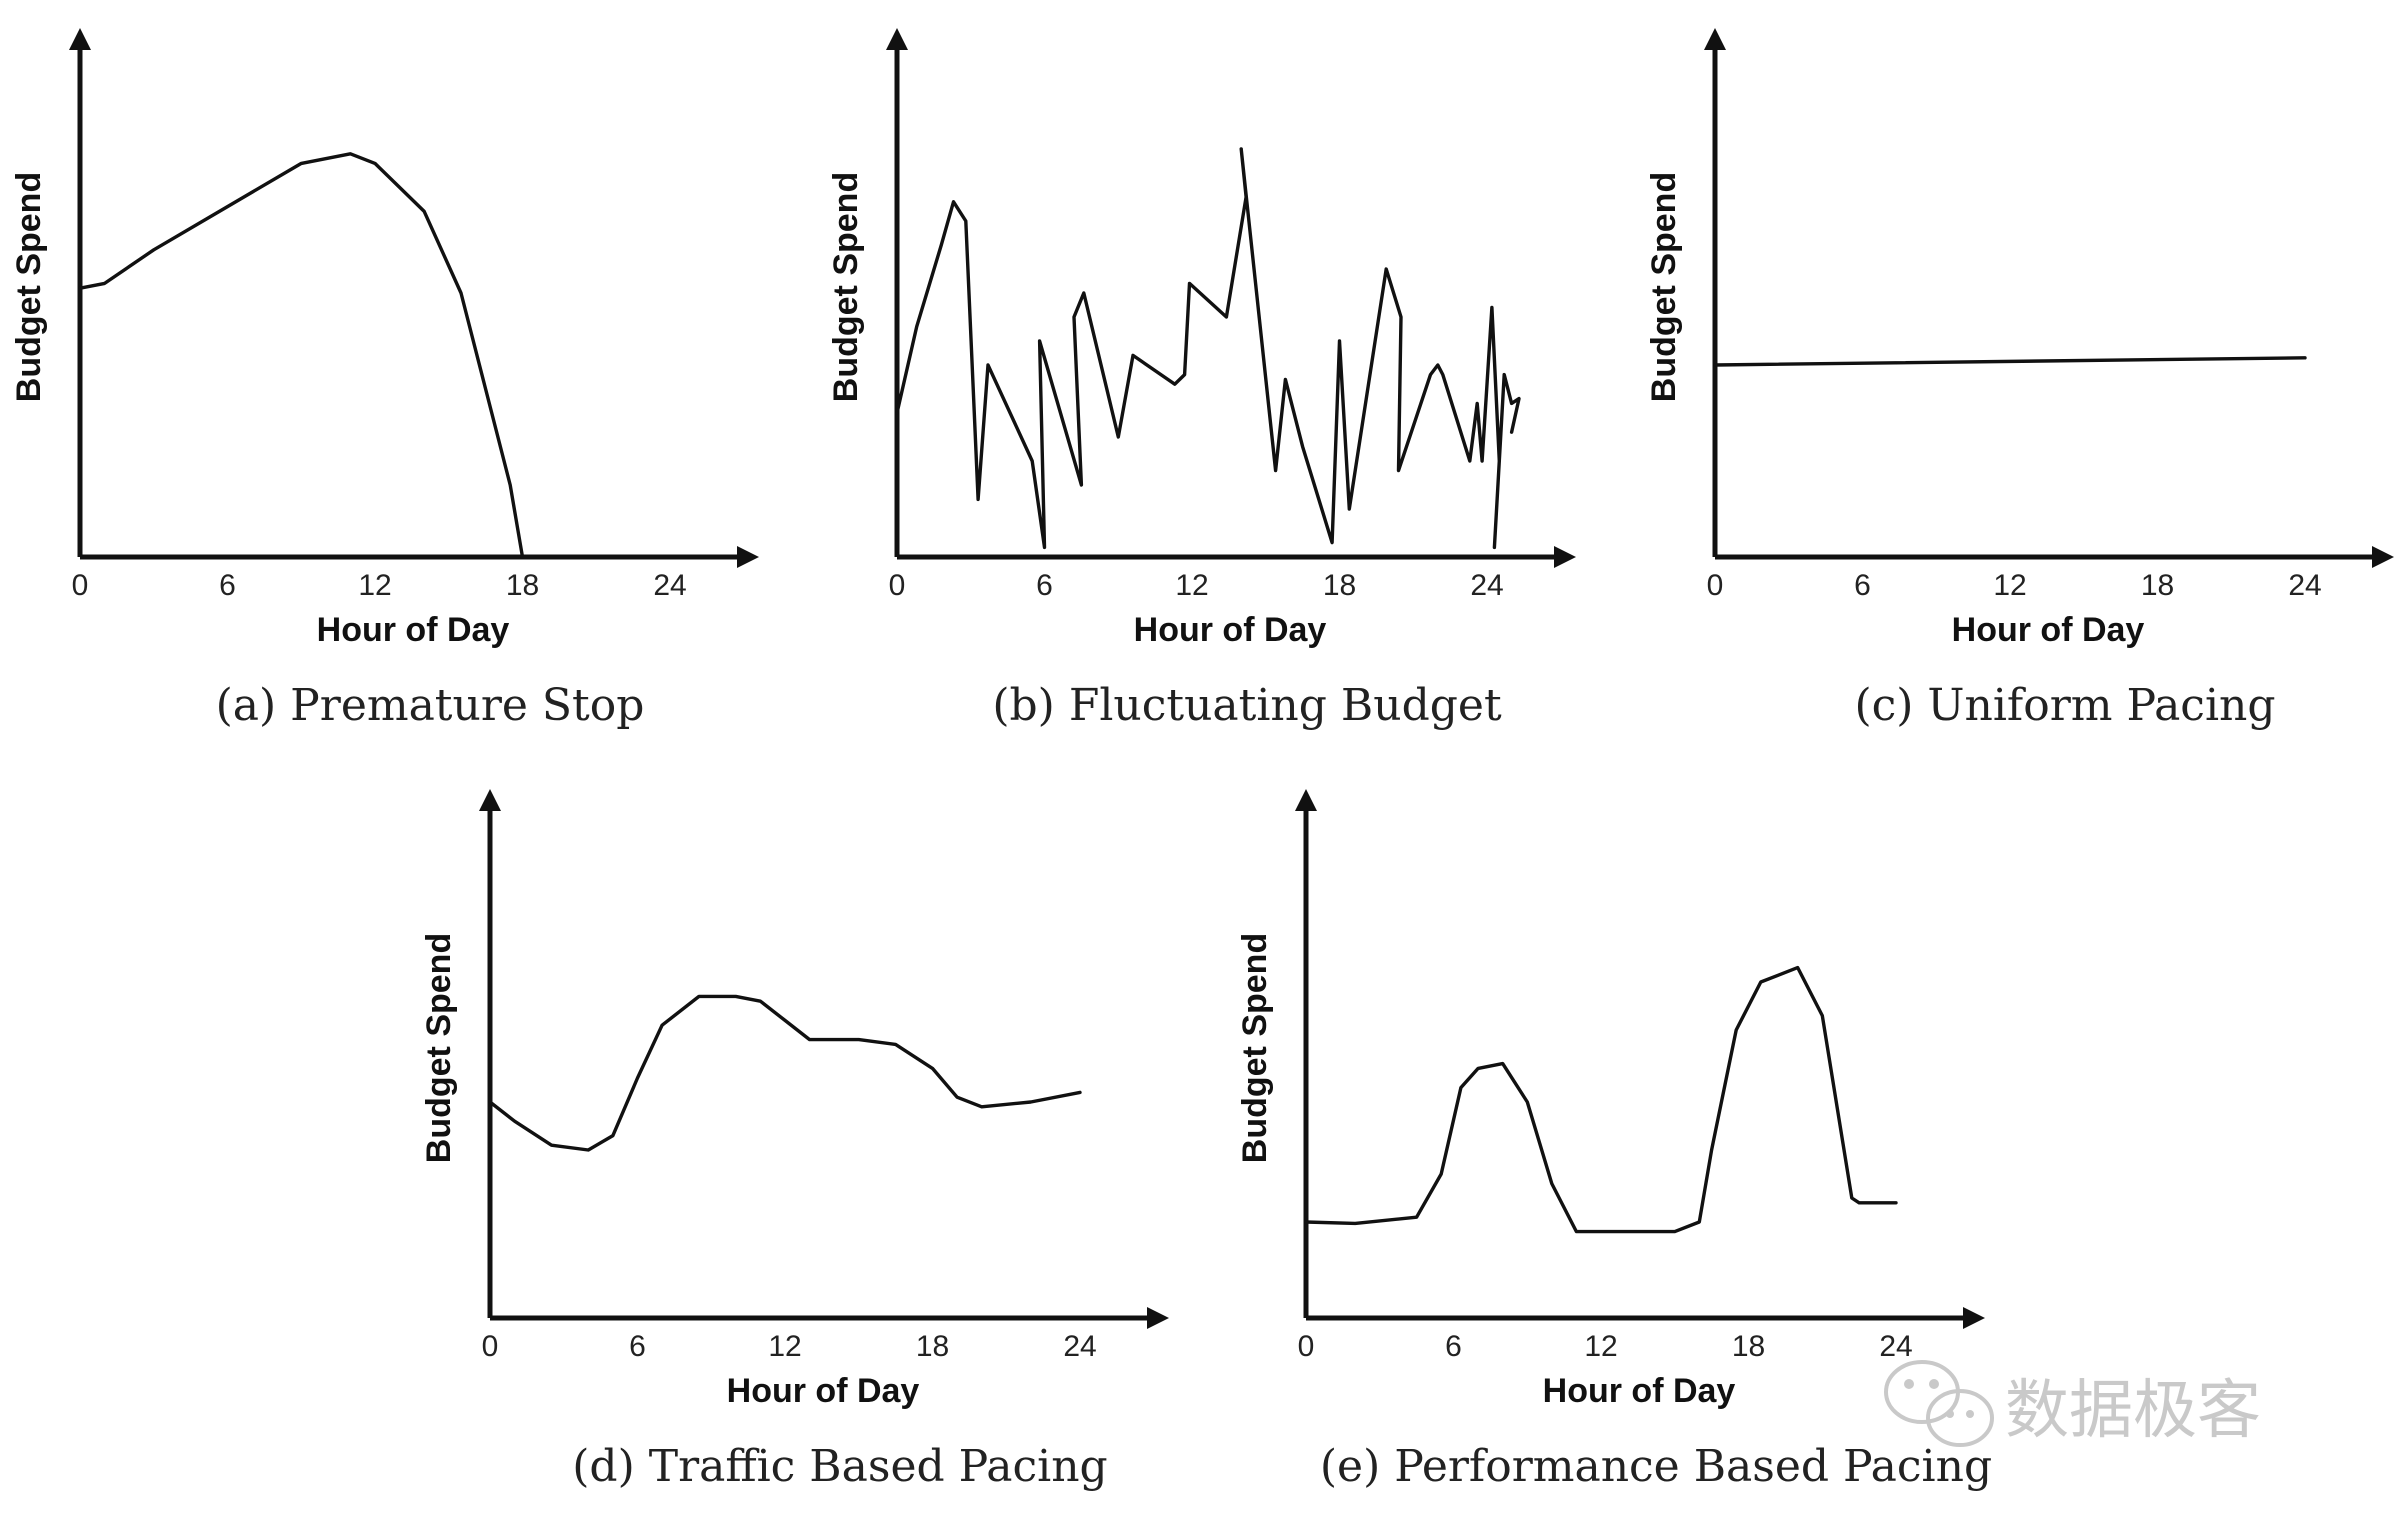  Describe the element at coordinates (2064, 705) in the screenshot. I see `chart-caption: (c) Uniform Pacing` at that location.